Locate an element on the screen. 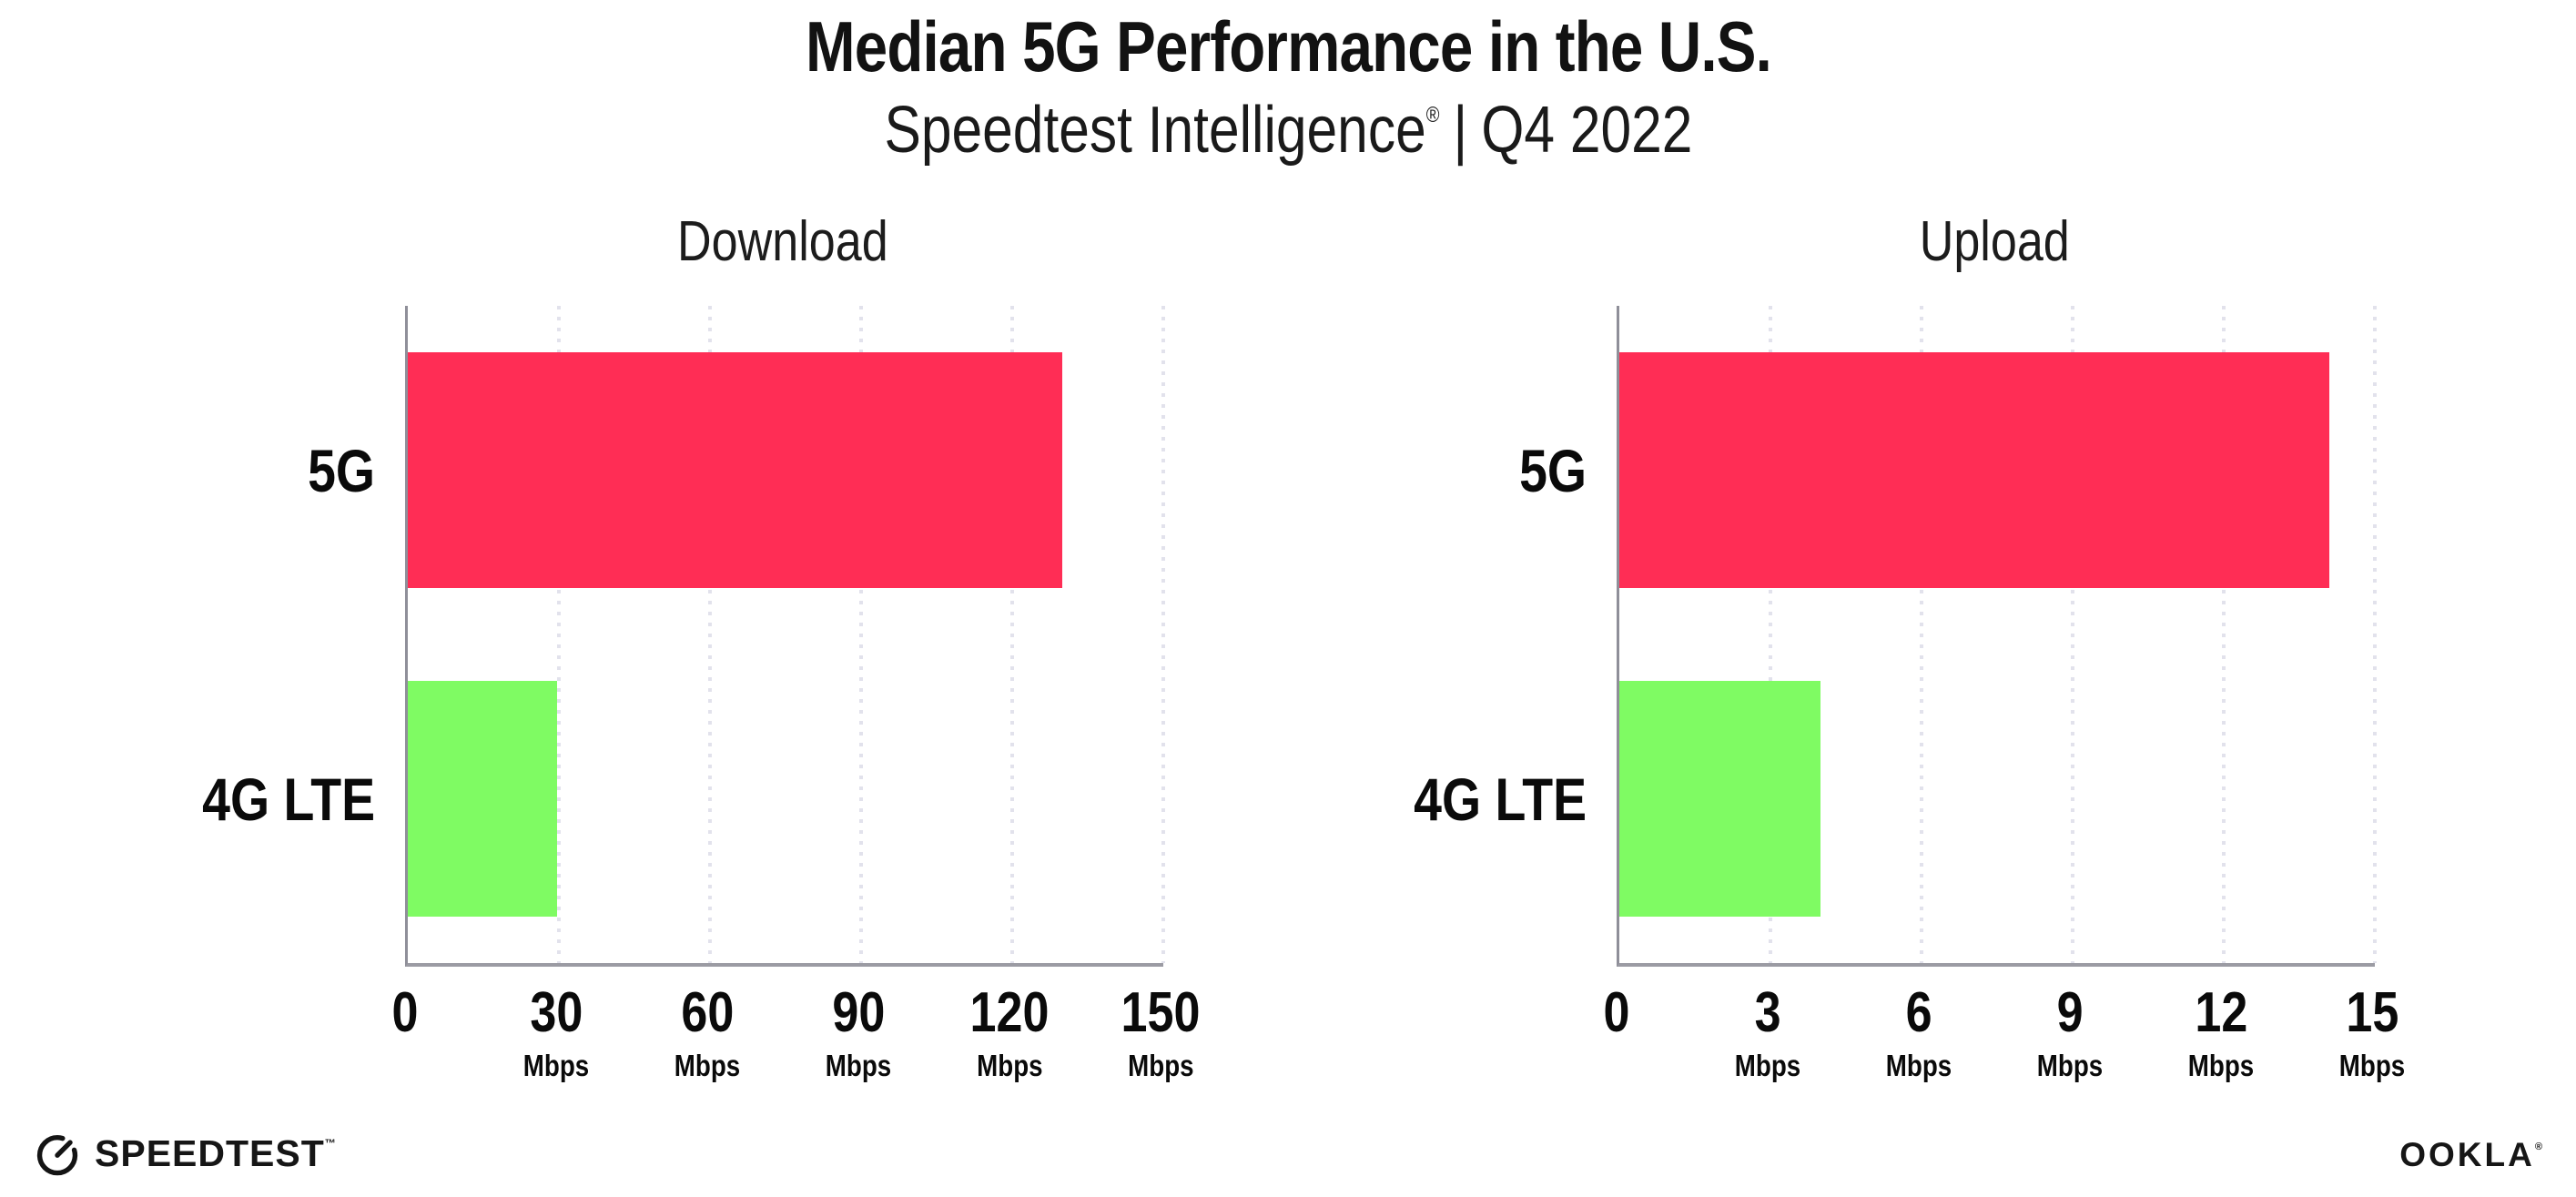 This screenshot has height=1197, width=2576. page-title-text: Median 5G Performance in the U.S. is located at coordinates (1288, 46).